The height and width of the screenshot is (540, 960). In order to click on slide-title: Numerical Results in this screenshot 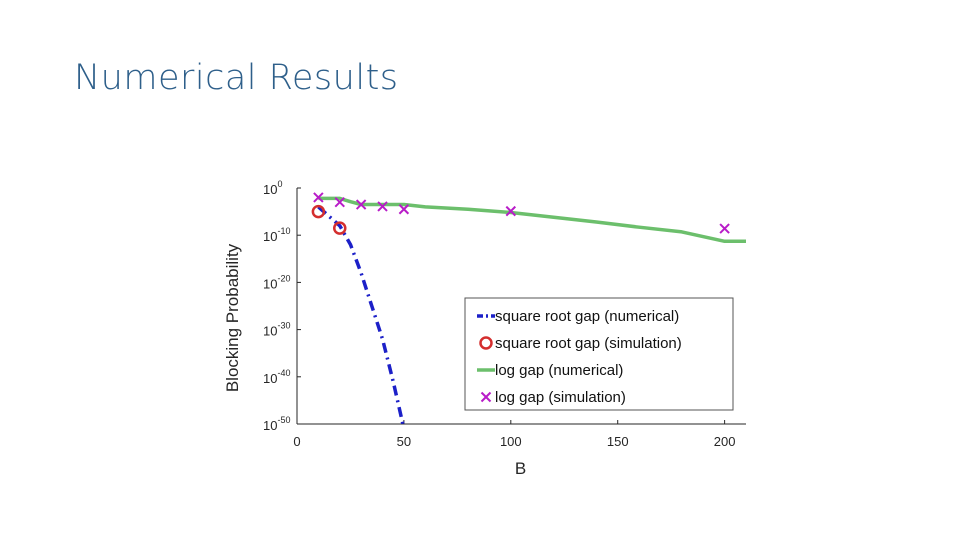, I will do `click(236, 78)`.